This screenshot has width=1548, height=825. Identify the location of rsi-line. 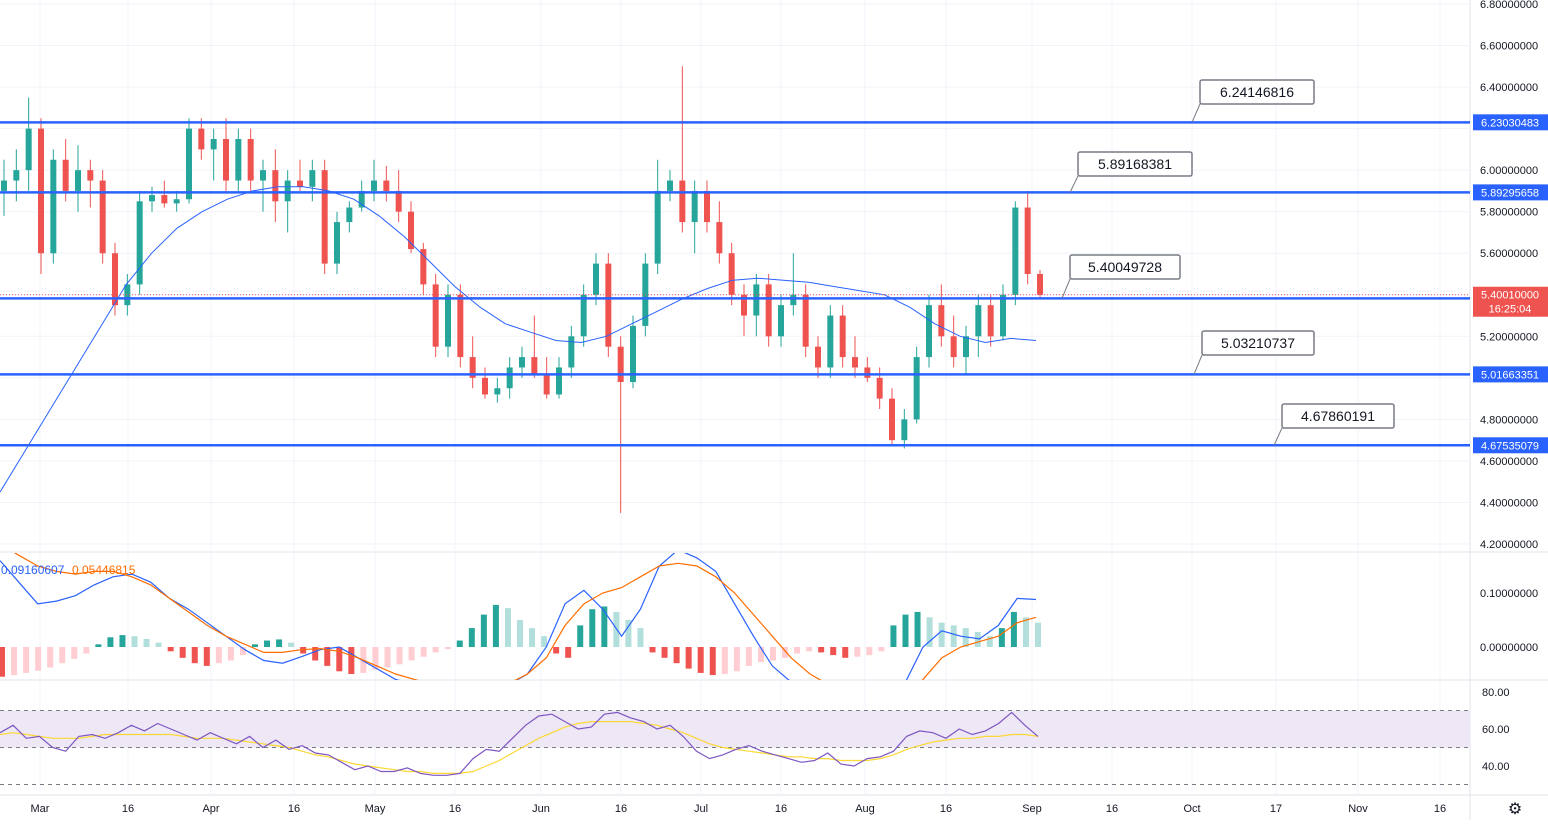
(519, 743).